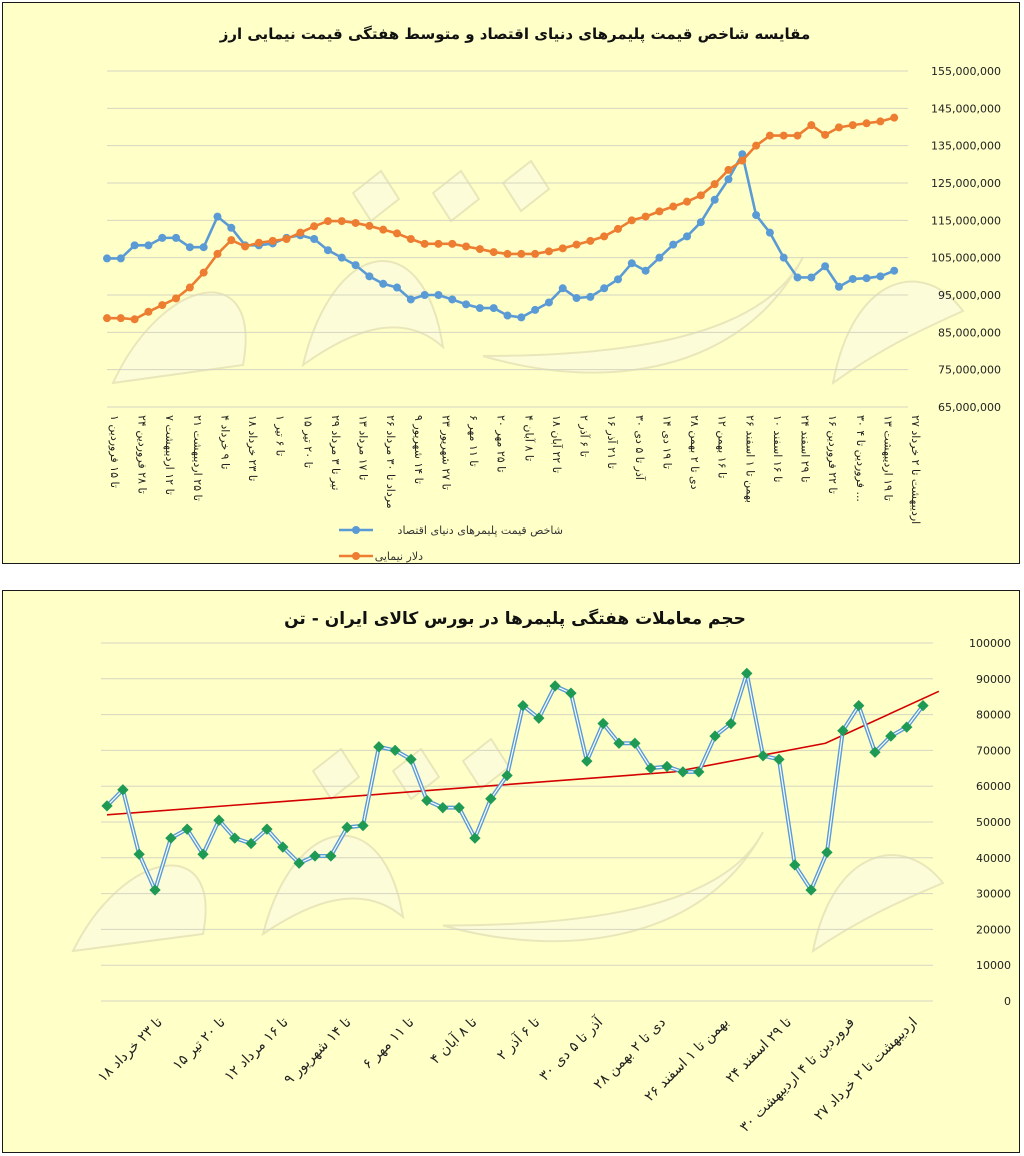 Image resolution: width=1024 pixels, height=1156 pixels. I want to click on trendline, so click(523, 753).